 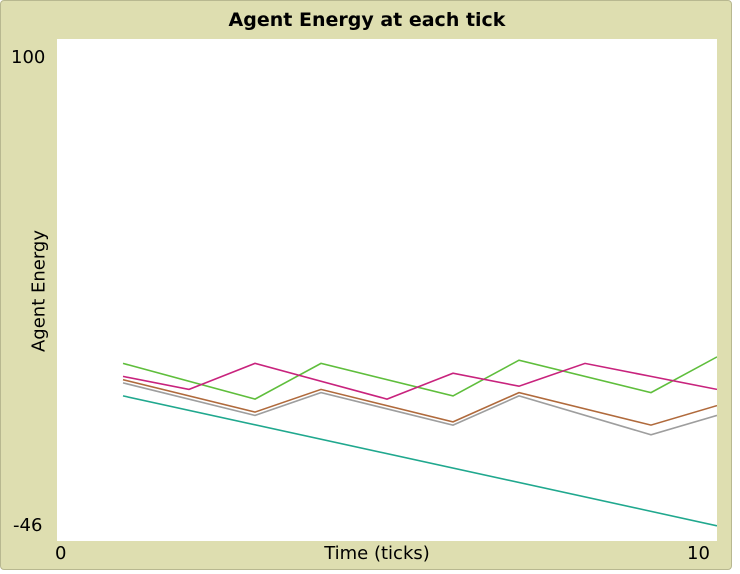 I want to click on x-axis-label: Time (ticks), so click(x=377, y=553).